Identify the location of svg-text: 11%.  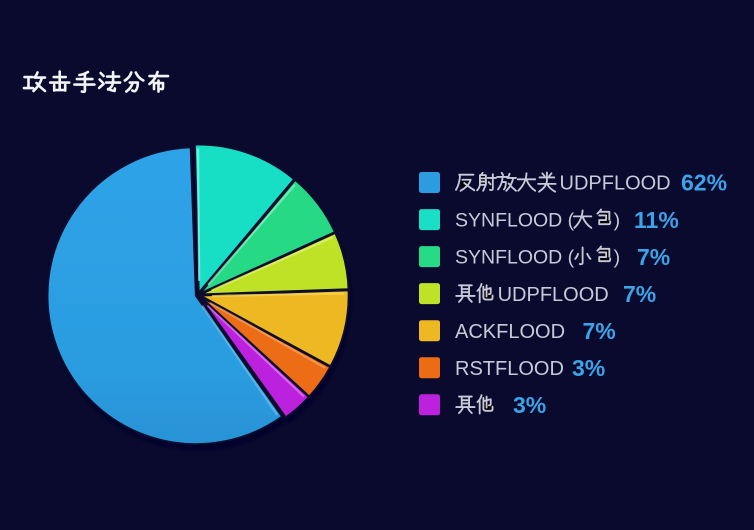
(656, 220).